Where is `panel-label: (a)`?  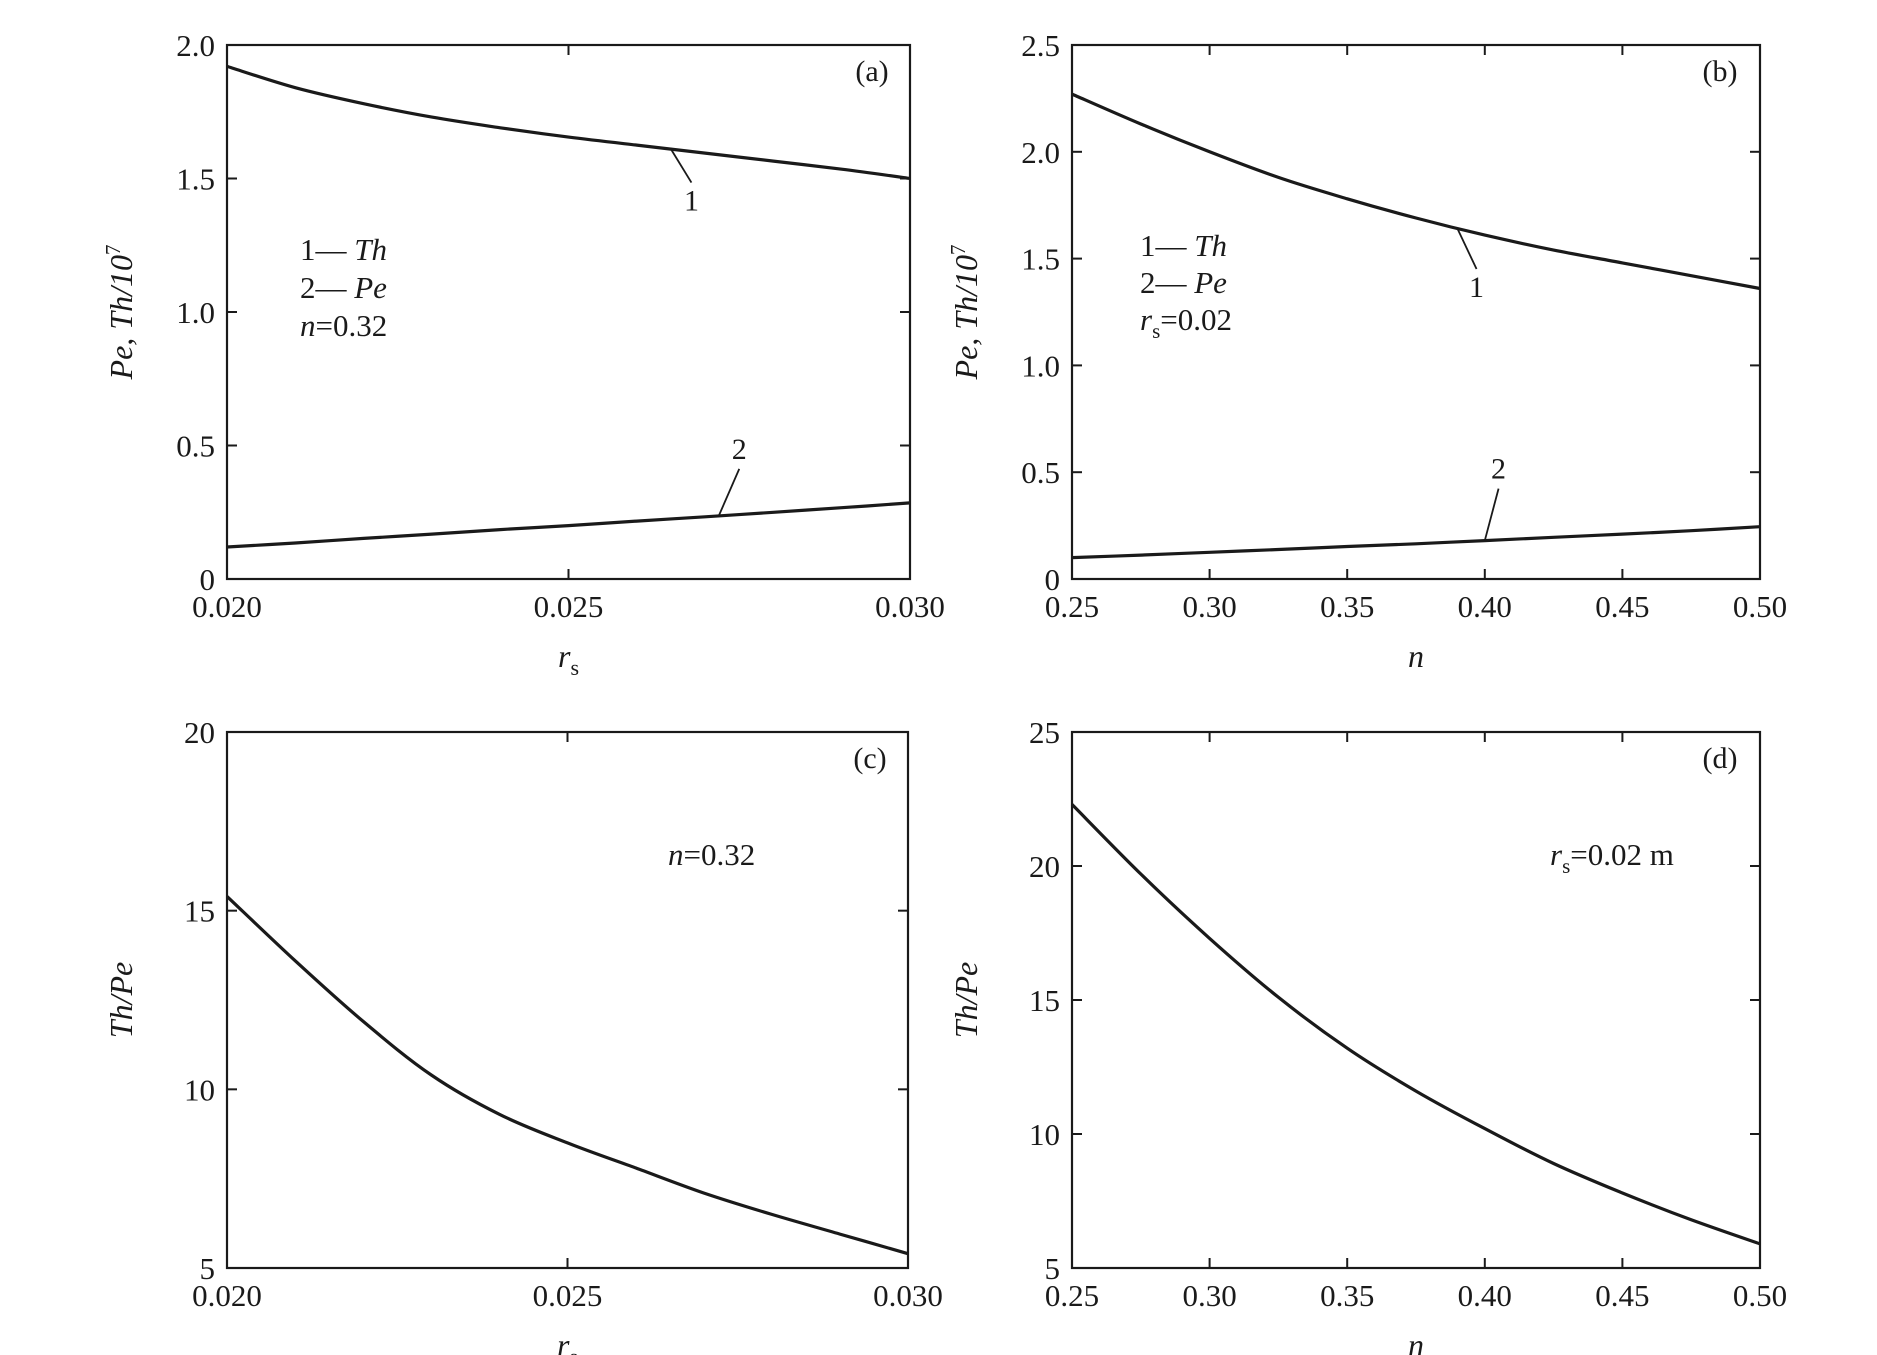
panel-label: (a) is located at coordinates (871, 71).